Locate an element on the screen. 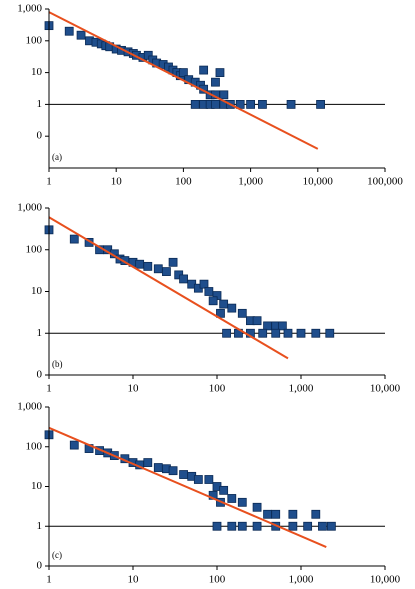 Image resolution: width=415 pixels, height=589 pixels. panel-label: (c) is located at coordinates (57, 555).